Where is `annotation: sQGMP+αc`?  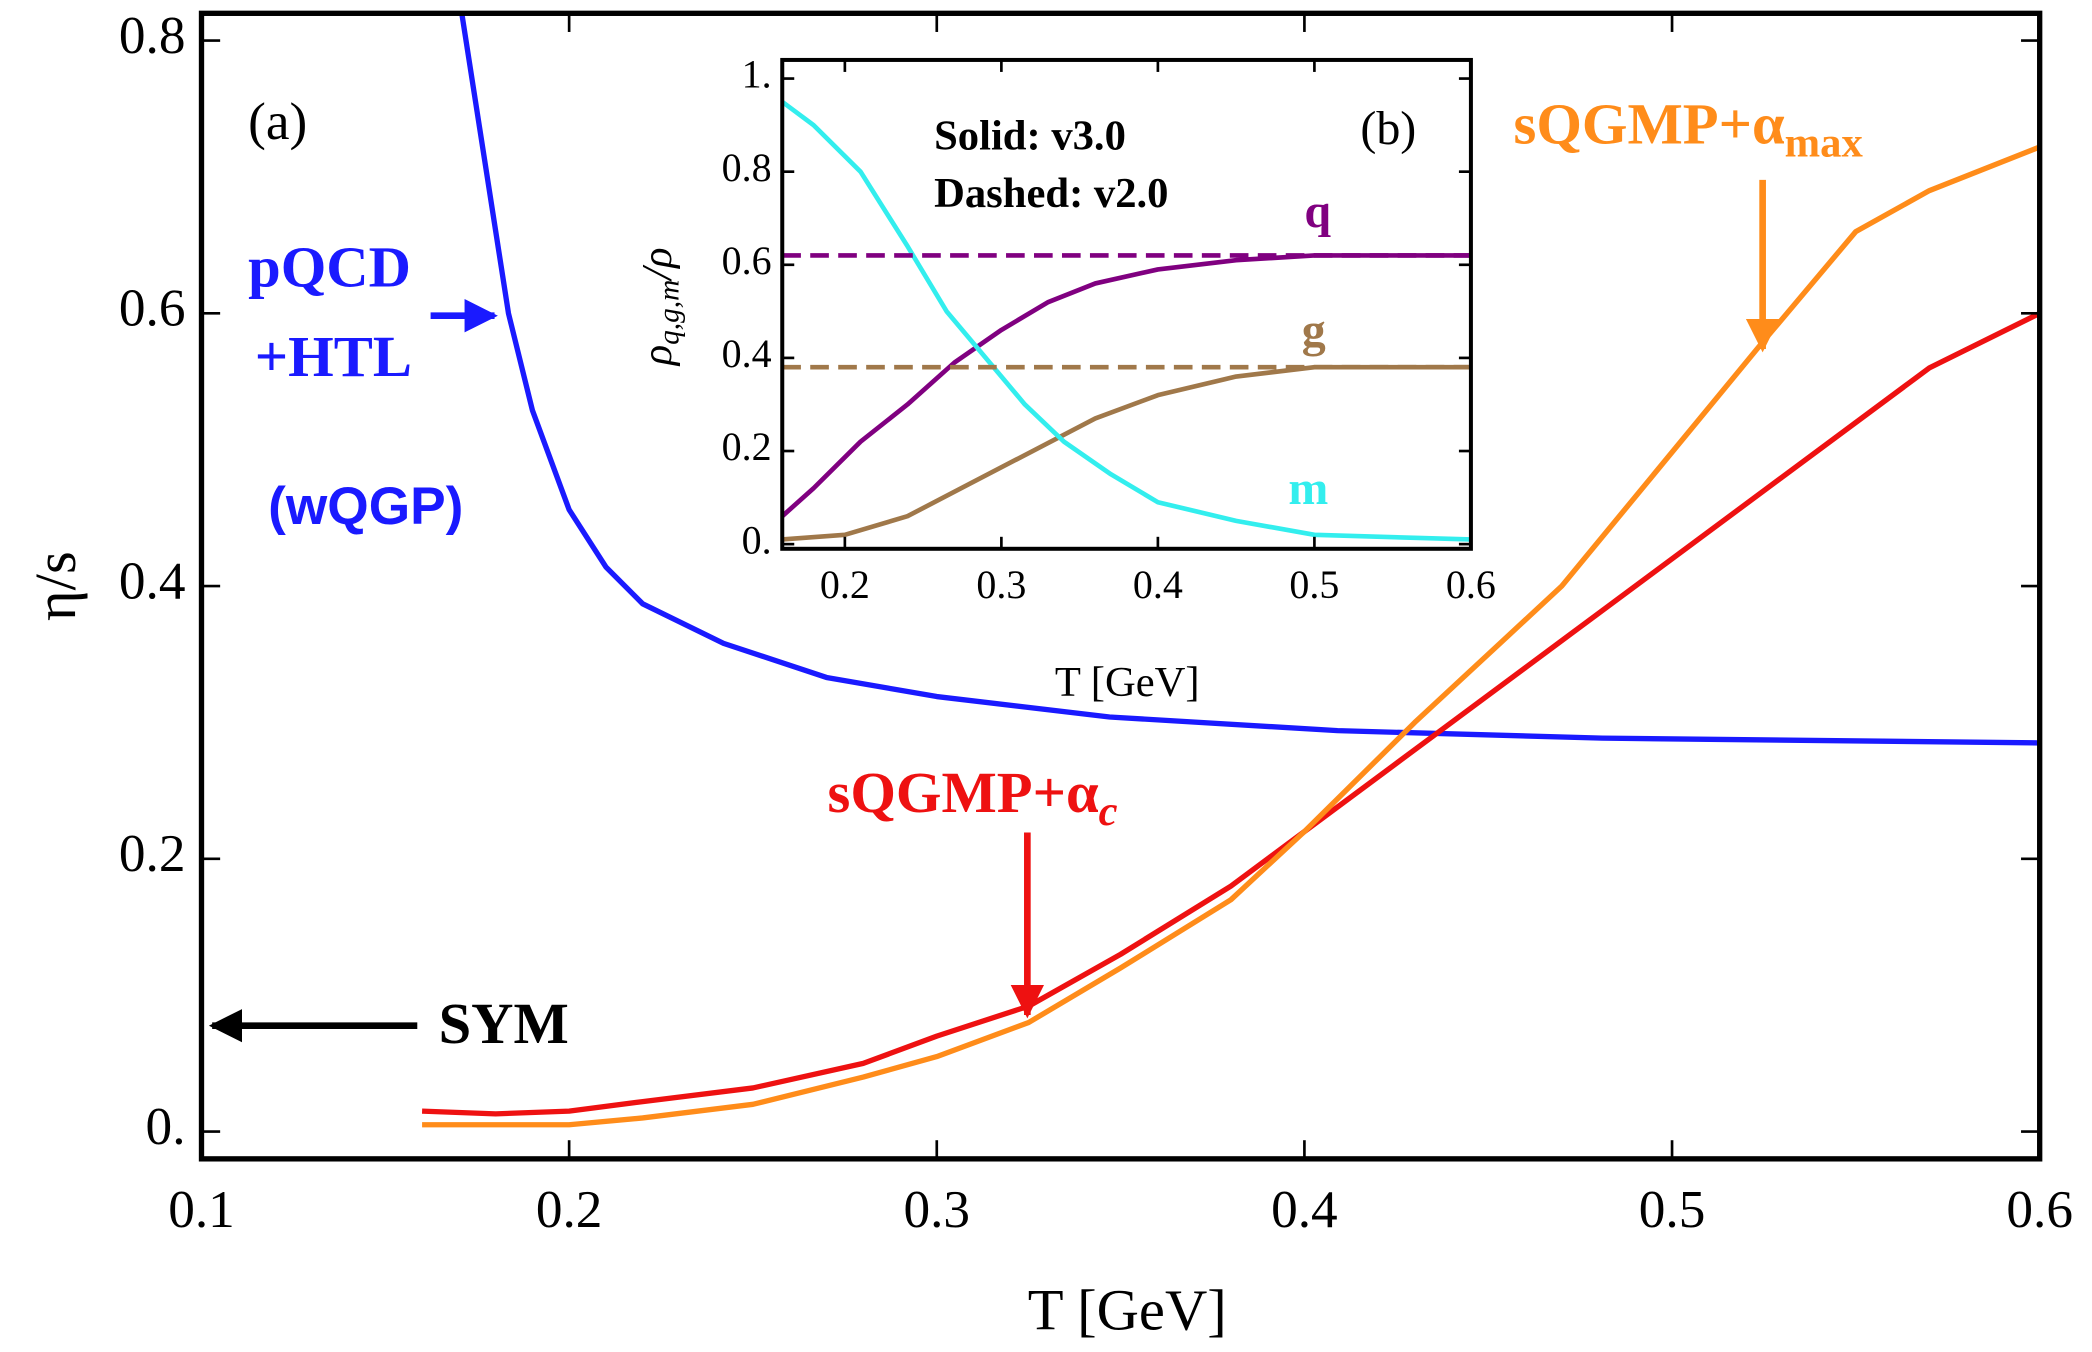 annotation: sQGMP+αc is located at coordinates (973, 798).